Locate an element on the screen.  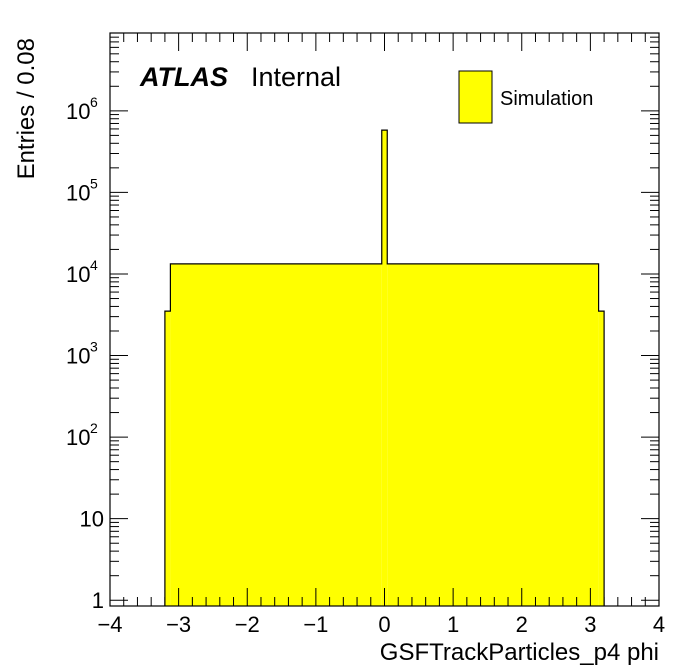
x-tick-label: −2 is located at coordinates (247, 624).